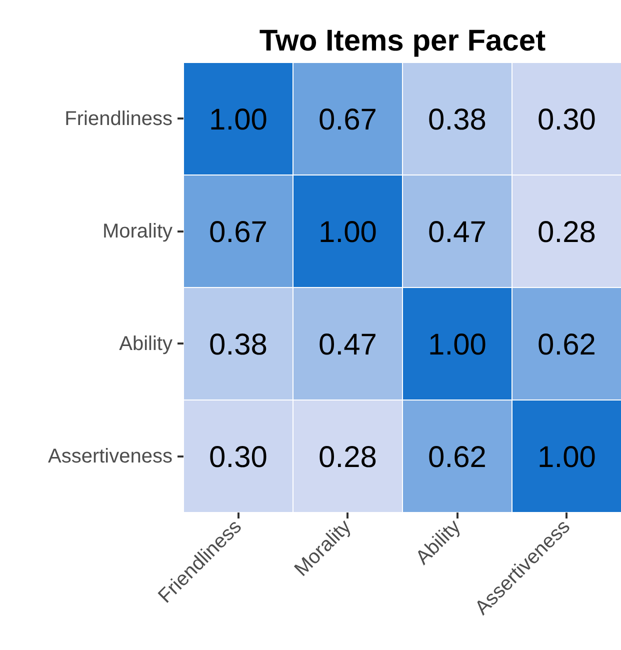 This screenshot has height=650, width=621. Describe the element at coordinates (137, 231) in the screenshot. I see `y-tick-label: Morality` at that location.